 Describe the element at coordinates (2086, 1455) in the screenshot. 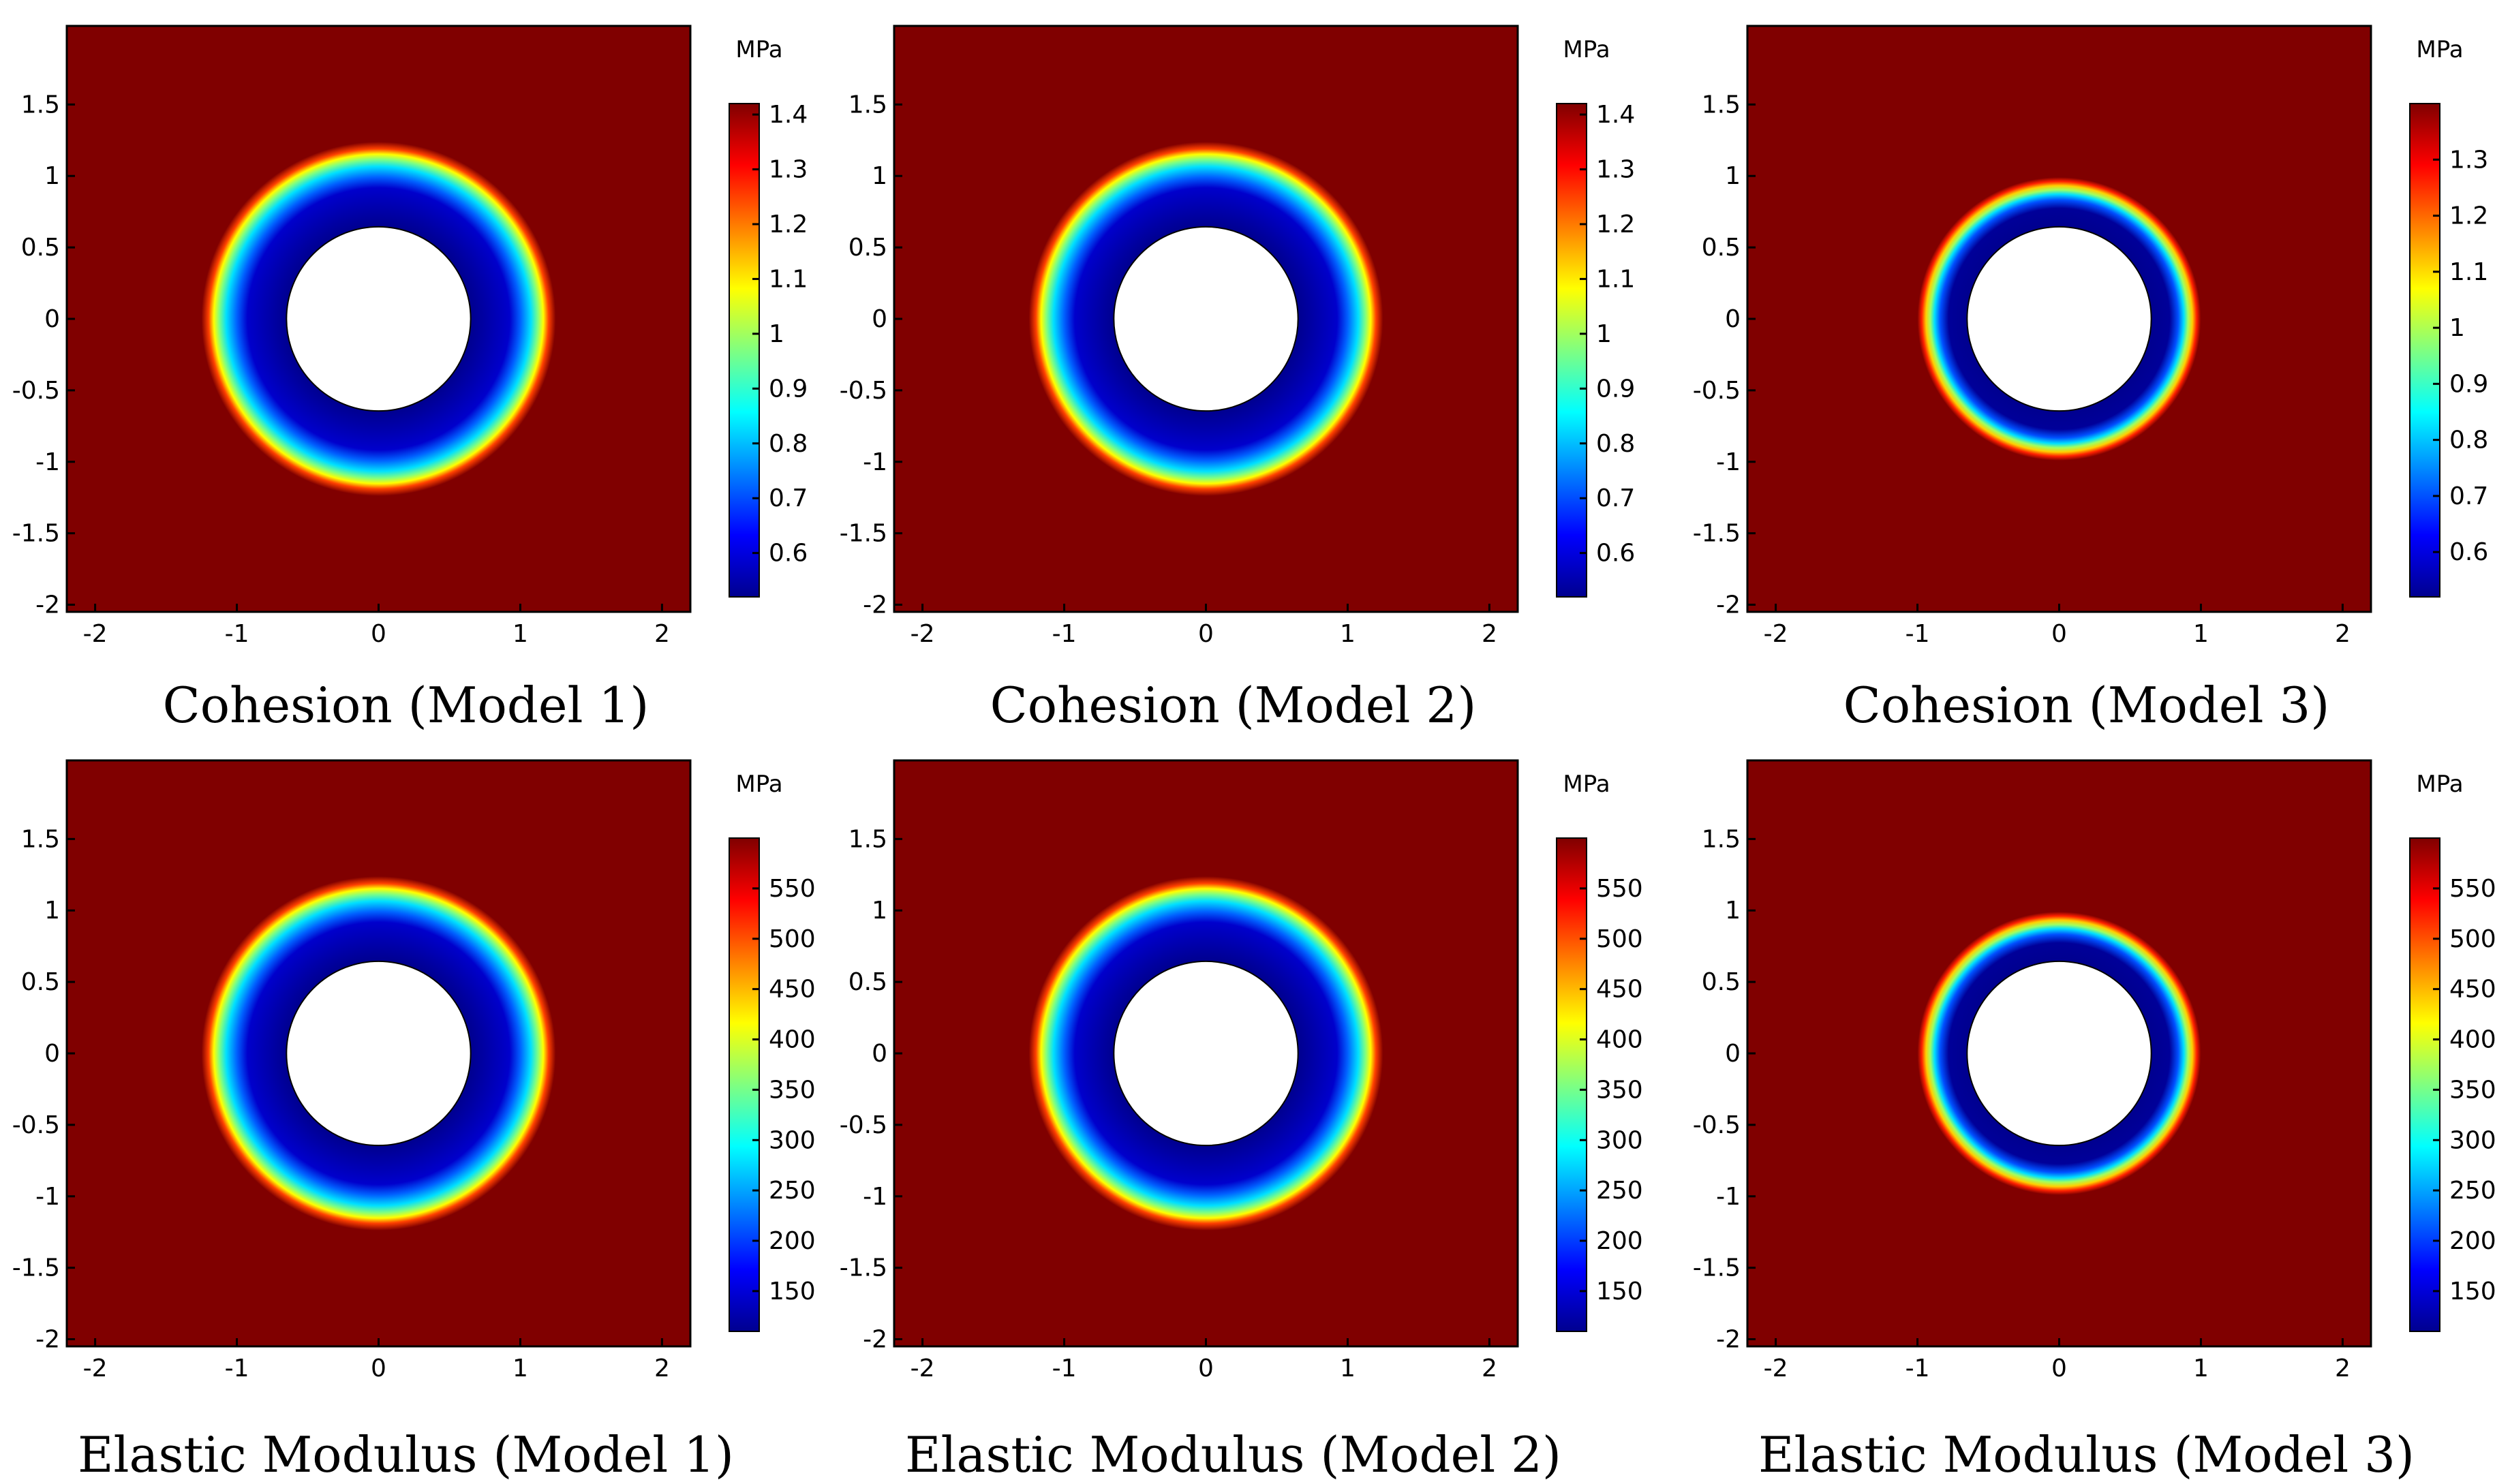

I see `panel-caption: Elastic Modulus (Model 3)` at that location.